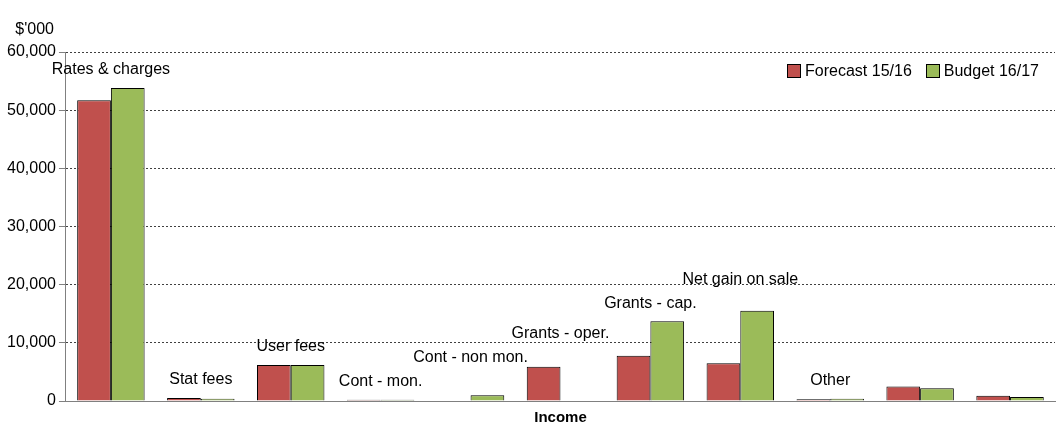  What do you see at coordinates (650, 302) in the screenshot?
I see `x-tick-label: Grants - cap.` at bounding box center [650, 302].